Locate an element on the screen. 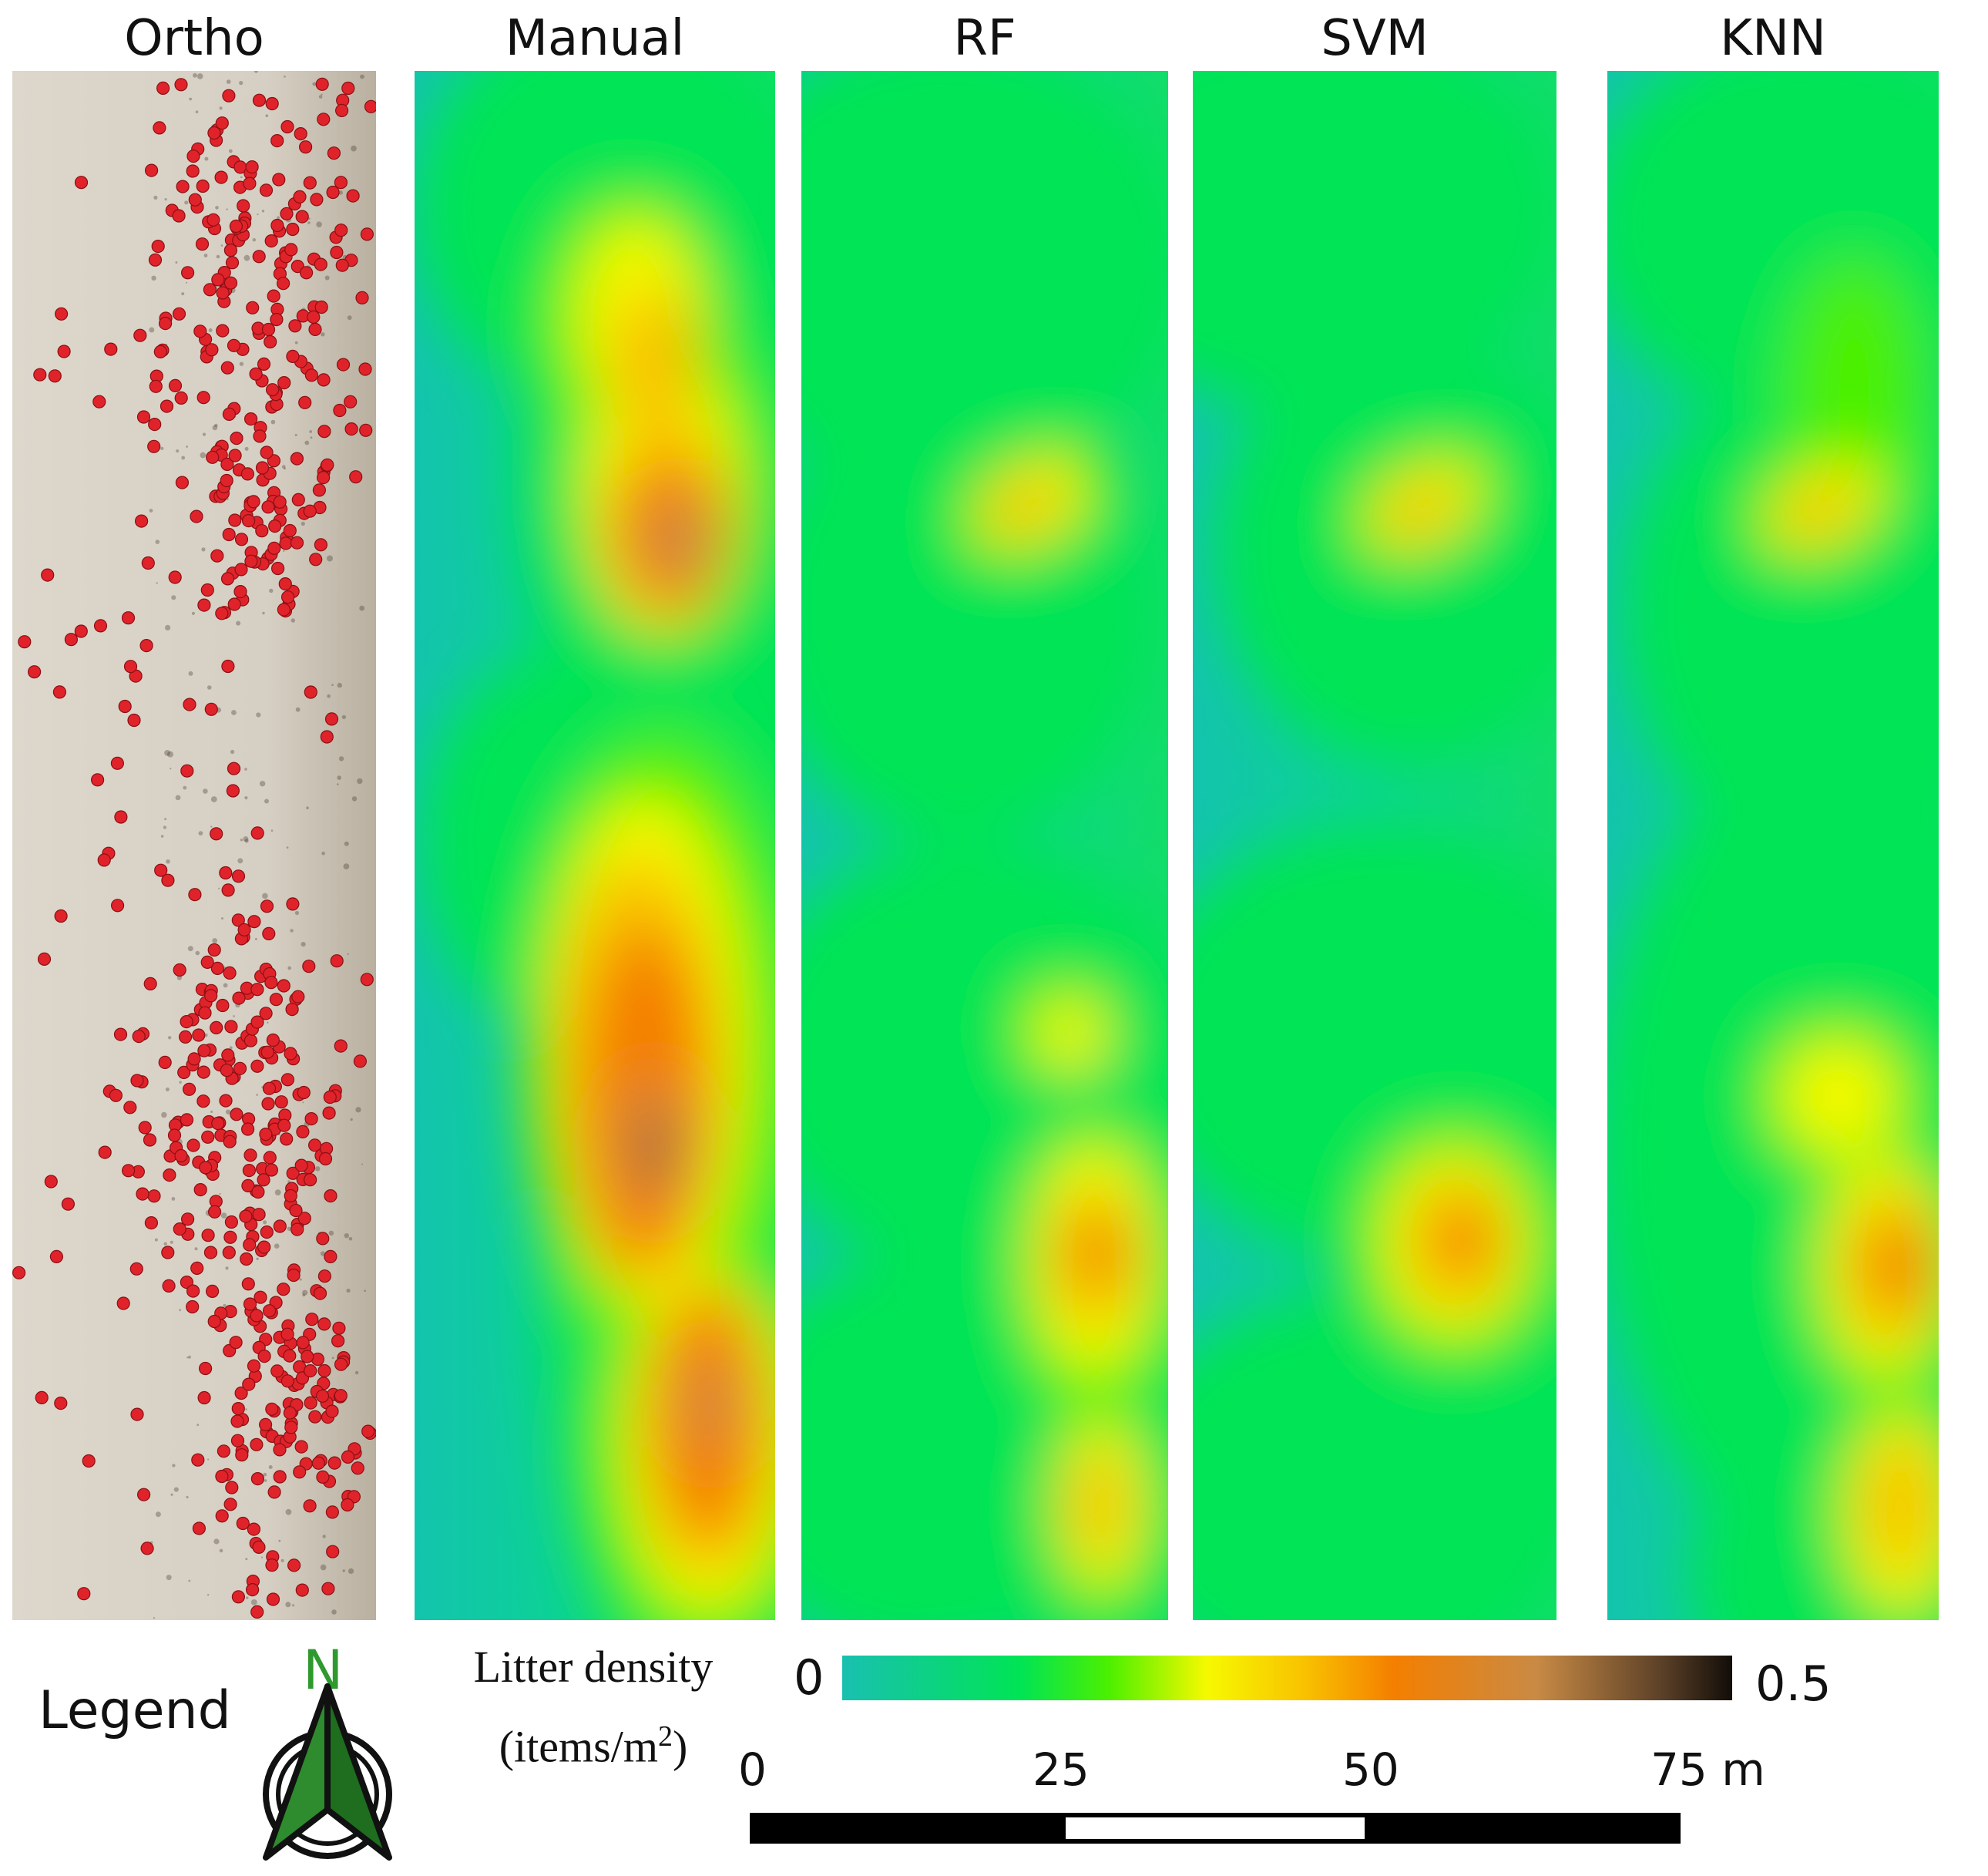 This screenshot has width=1988, height=1876. knn-density-map is located at coordinates (1773, 845).